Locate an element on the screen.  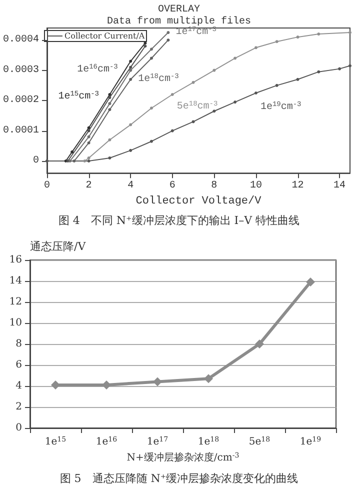
y-axis-title: 通态压降/V is located at coordinates (58, 246).